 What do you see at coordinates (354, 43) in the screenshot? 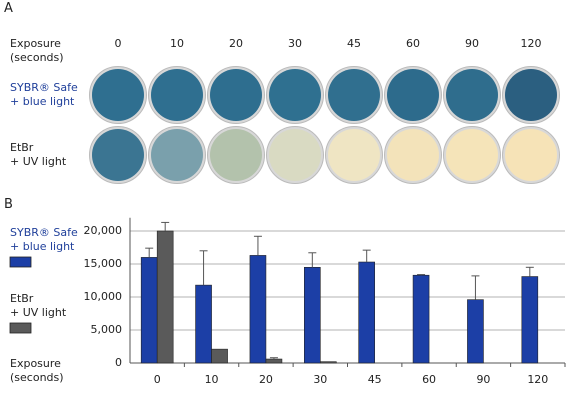
I see `column-label: 45` at bounding box center [354, 43].